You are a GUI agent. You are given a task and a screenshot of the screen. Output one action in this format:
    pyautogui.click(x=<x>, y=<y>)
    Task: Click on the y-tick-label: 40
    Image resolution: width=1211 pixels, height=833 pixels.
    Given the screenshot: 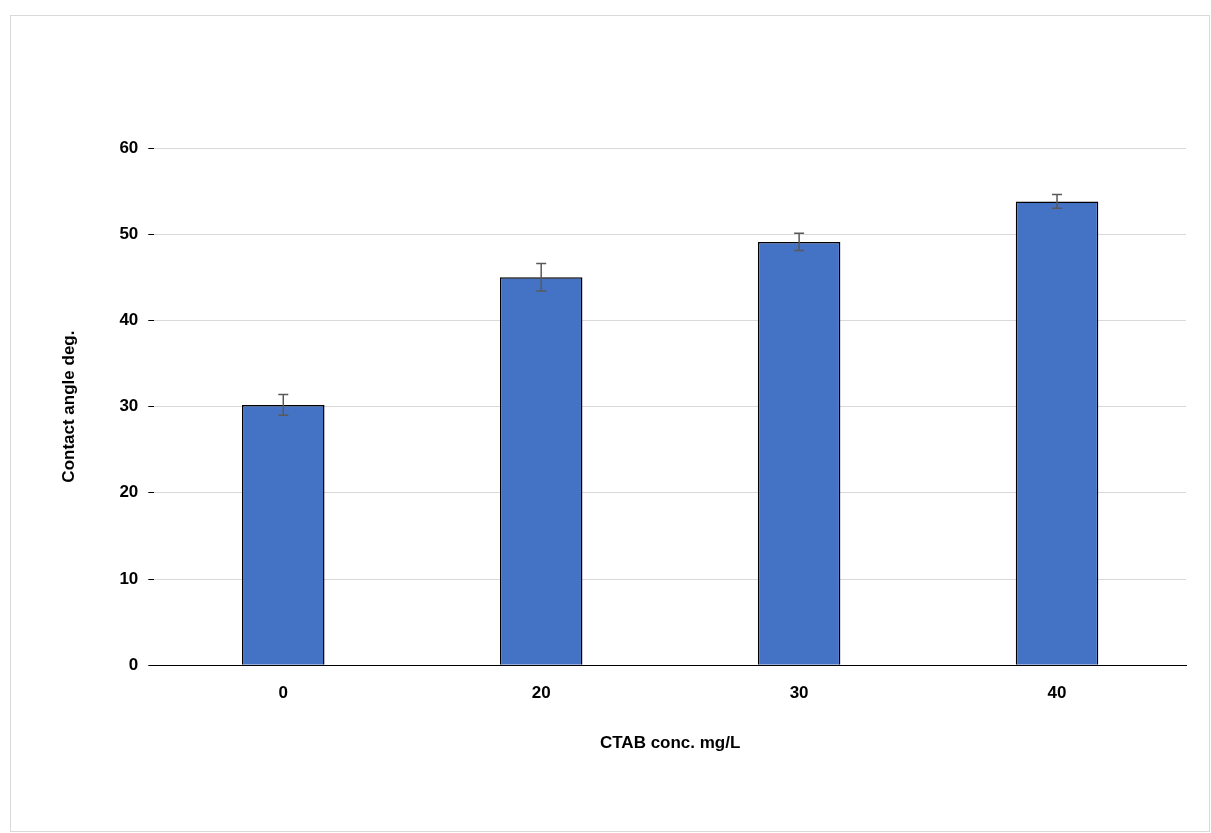 What is the action you would take?
    pyautogui.click(x=129, y=320)
    